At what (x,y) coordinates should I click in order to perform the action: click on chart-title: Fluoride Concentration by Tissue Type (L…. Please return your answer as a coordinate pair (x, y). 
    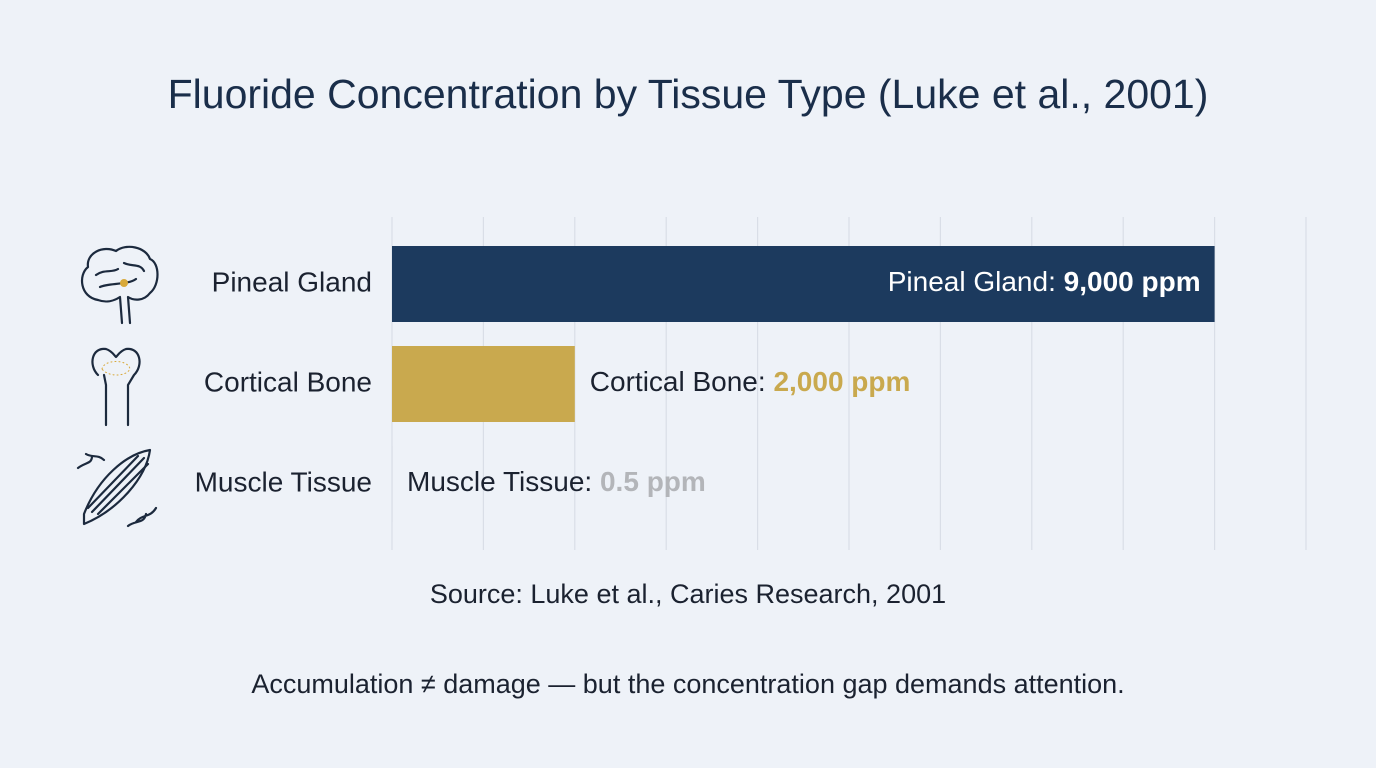
    Looking at the image, I should click on (688, 94).